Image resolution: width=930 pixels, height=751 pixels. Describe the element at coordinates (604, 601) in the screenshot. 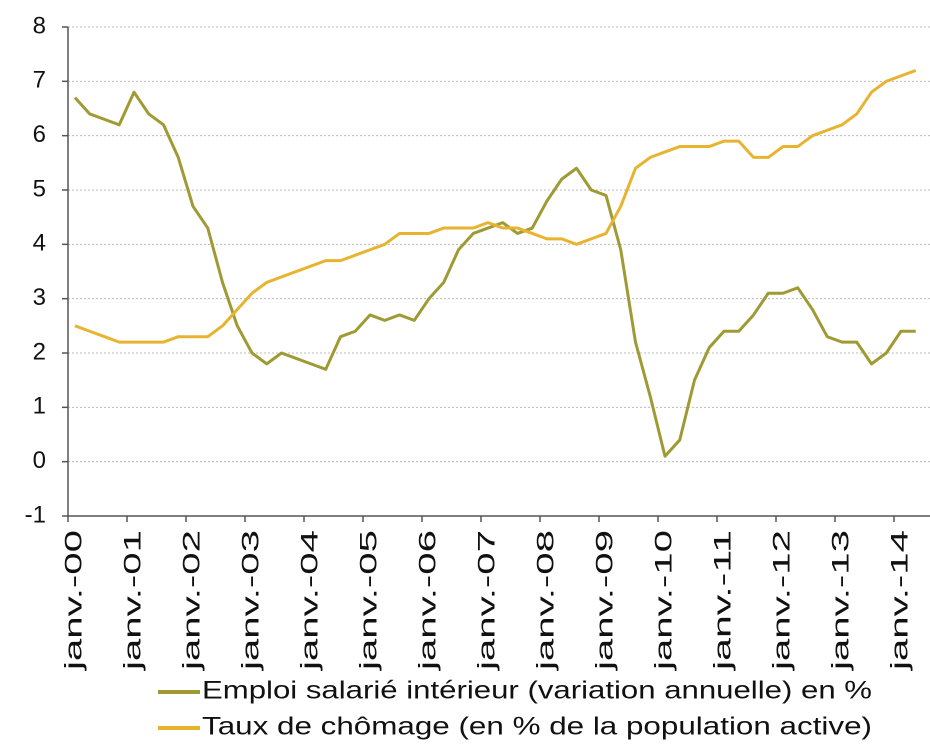

I see `x-tick-label: janv.-09` at that location.